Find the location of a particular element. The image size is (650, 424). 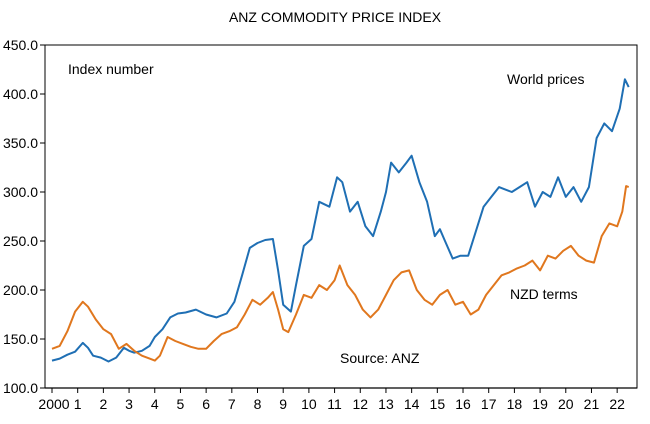

x-axis-ticks: 2000 1 2 3 4 5 6 7 8 9 10 11 12 13 14 15 16 17 18 19 20 21 22 is located at coordinates (331, 400).